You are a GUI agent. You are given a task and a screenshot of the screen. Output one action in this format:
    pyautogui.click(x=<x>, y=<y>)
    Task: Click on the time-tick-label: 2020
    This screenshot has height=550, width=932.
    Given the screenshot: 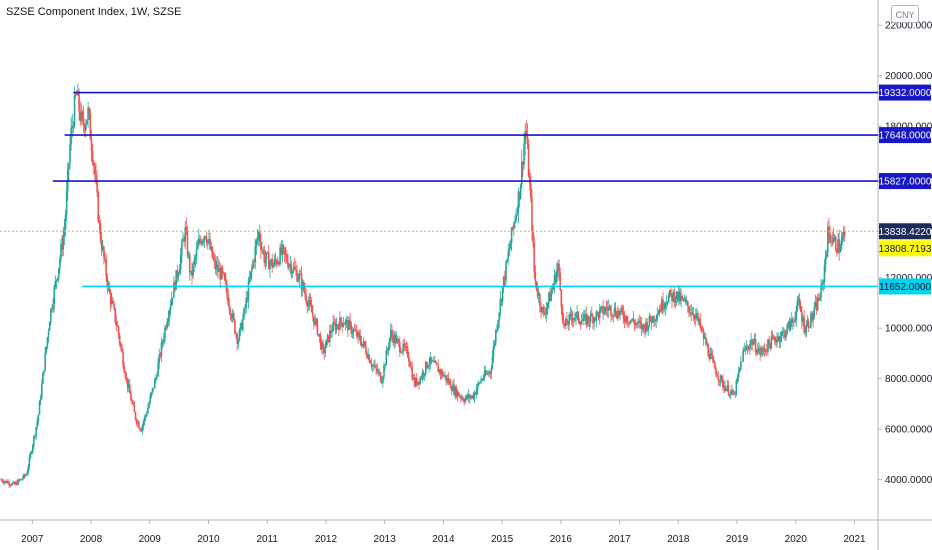 What is the action you would take?
    pyautogui.click(x=796, y=539)
    